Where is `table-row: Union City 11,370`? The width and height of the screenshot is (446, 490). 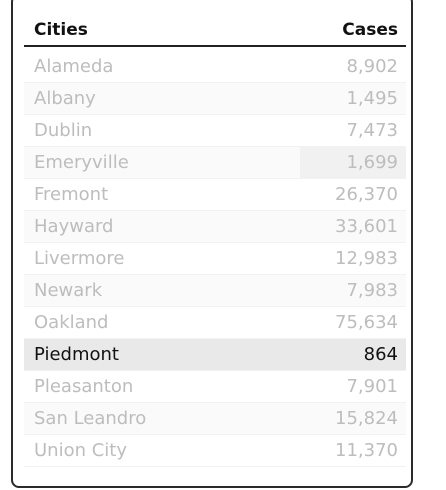 table-row: Union City 11,370 is located at coordinates (215, 451).